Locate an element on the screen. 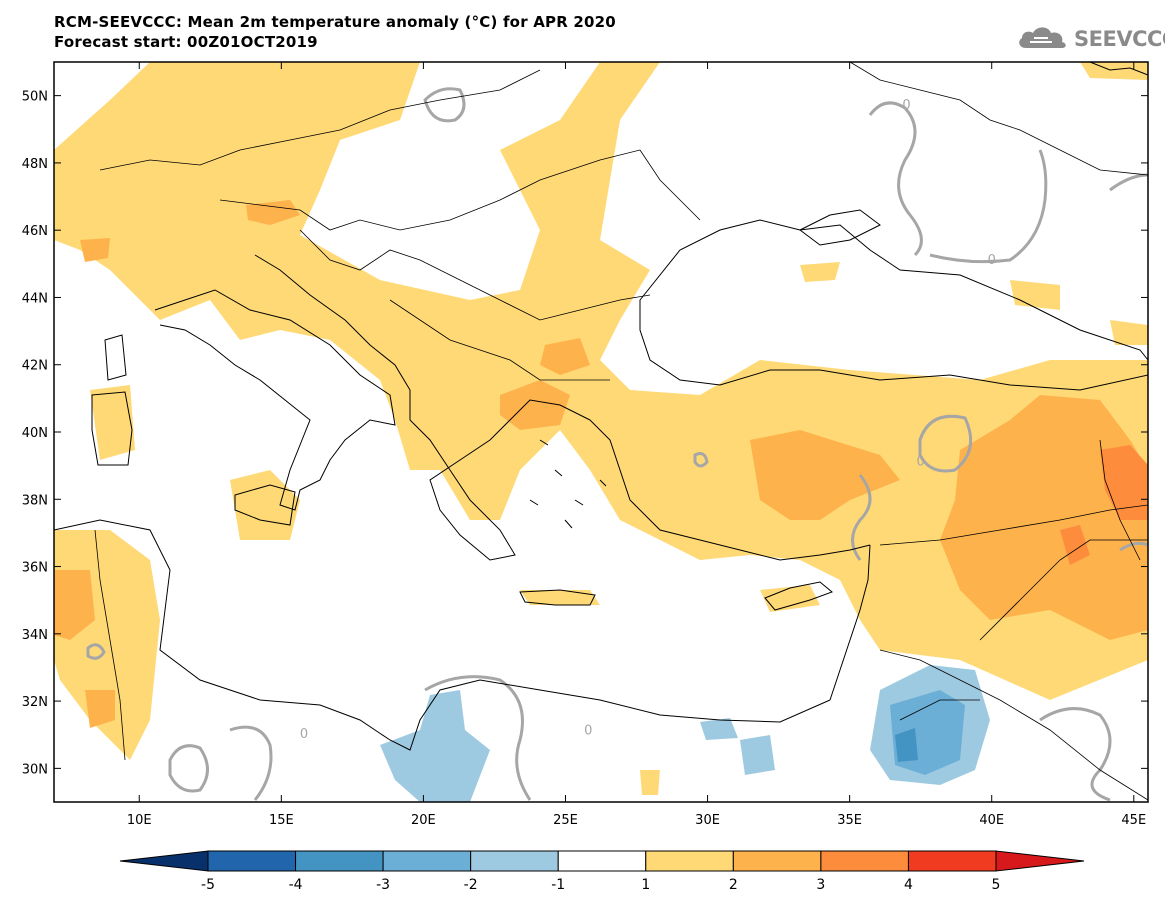 The height and width of the screenshot is (907, 1165). colorbar-label: -1 is located at coordinates (558, 885).